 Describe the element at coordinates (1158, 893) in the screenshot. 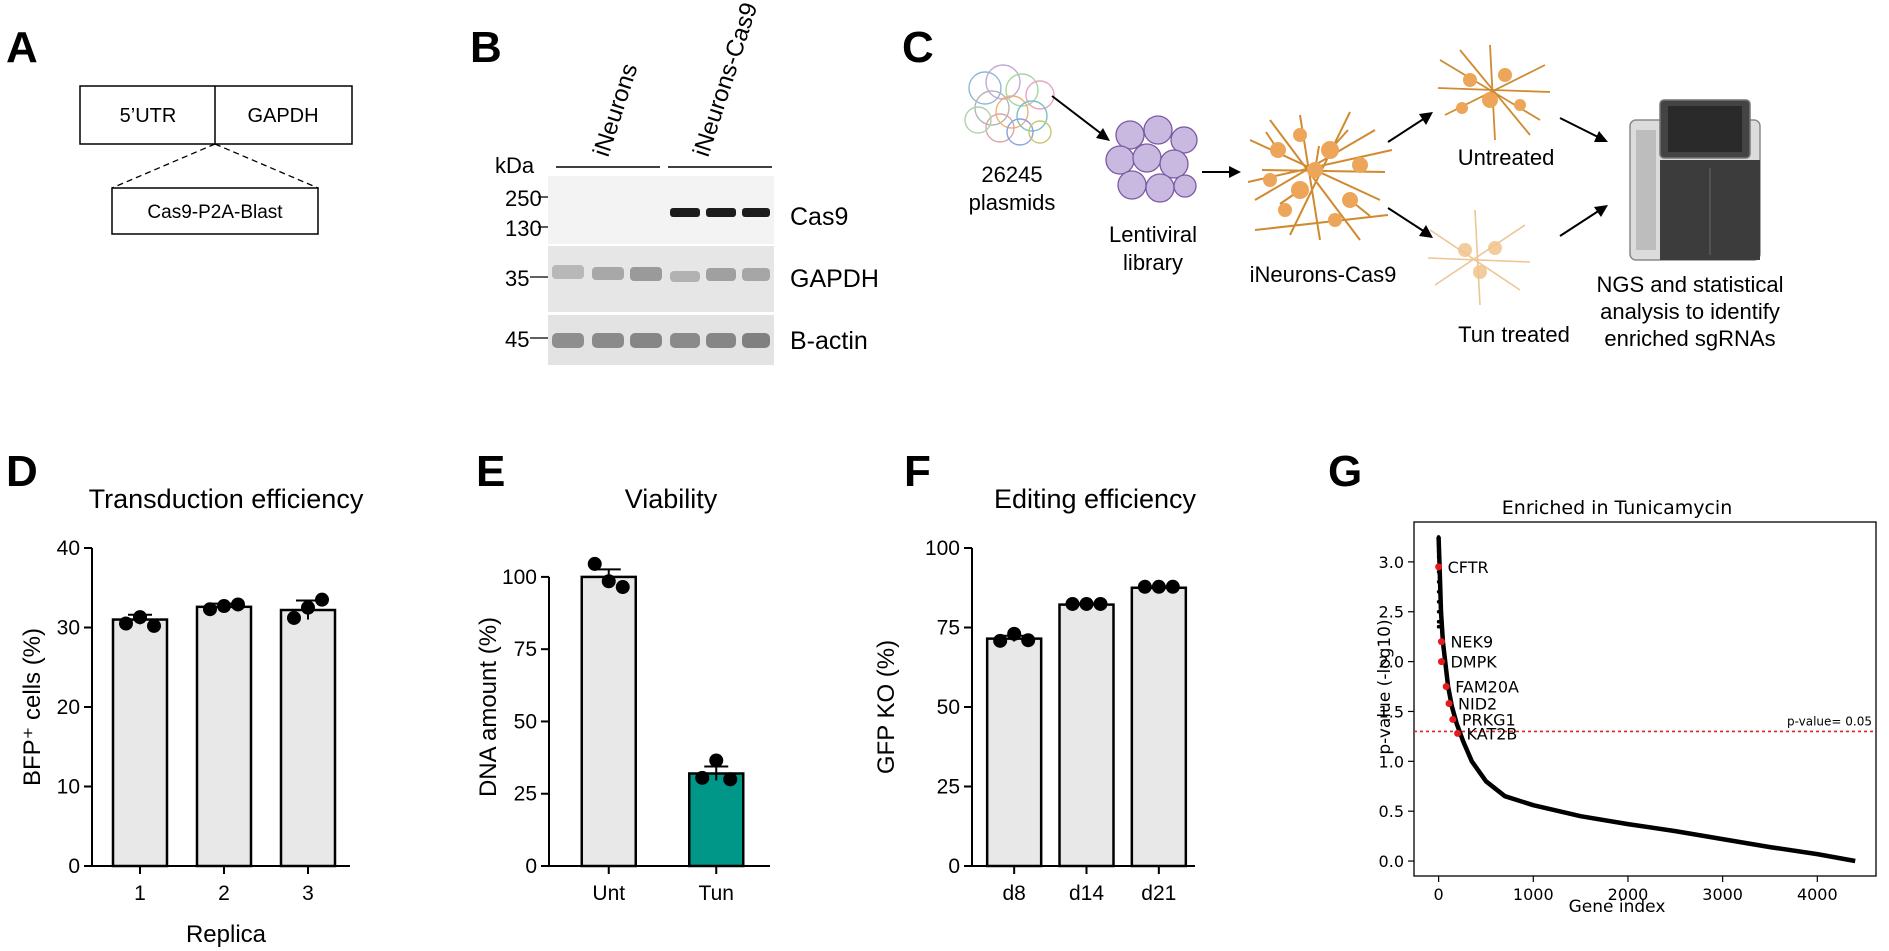

I see `x-tick-label: d21` at that location.